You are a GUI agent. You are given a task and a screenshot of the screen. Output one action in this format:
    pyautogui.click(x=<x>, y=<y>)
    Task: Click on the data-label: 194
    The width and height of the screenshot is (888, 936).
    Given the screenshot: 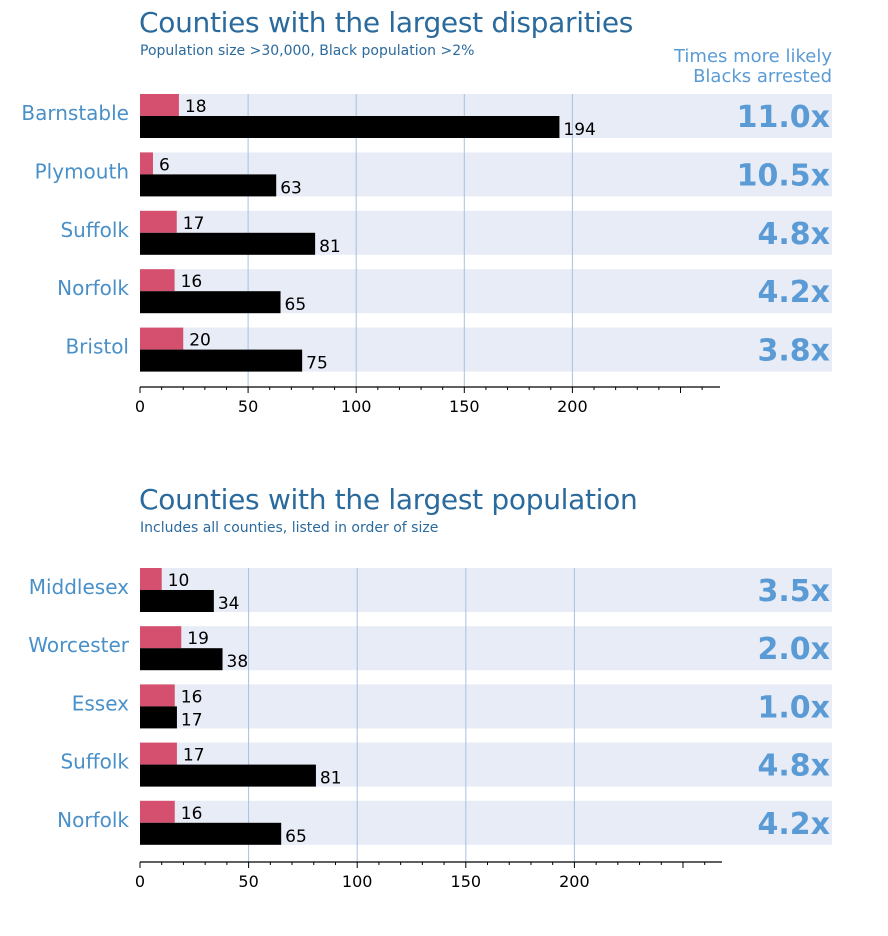 What is the action you would take?
    pyautogui.click(x=579, y=130)
    